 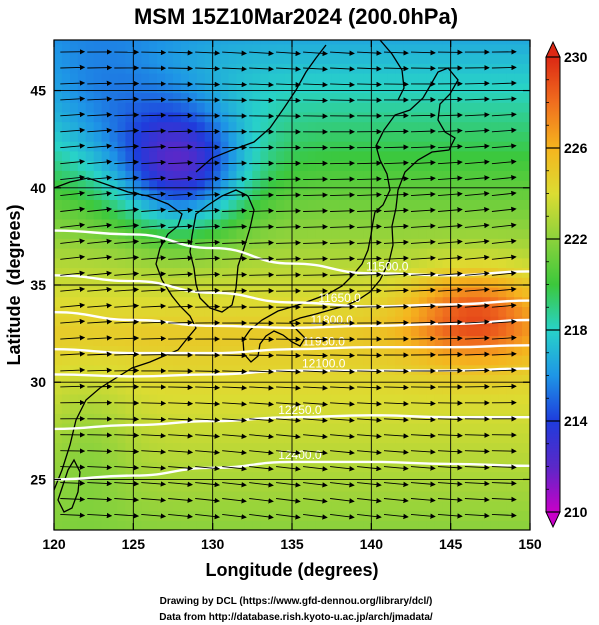 What do you see at coordinates (38, 91) in the screenshot?
I see `y-tick-label: 45` at bounding box center [38, 91].